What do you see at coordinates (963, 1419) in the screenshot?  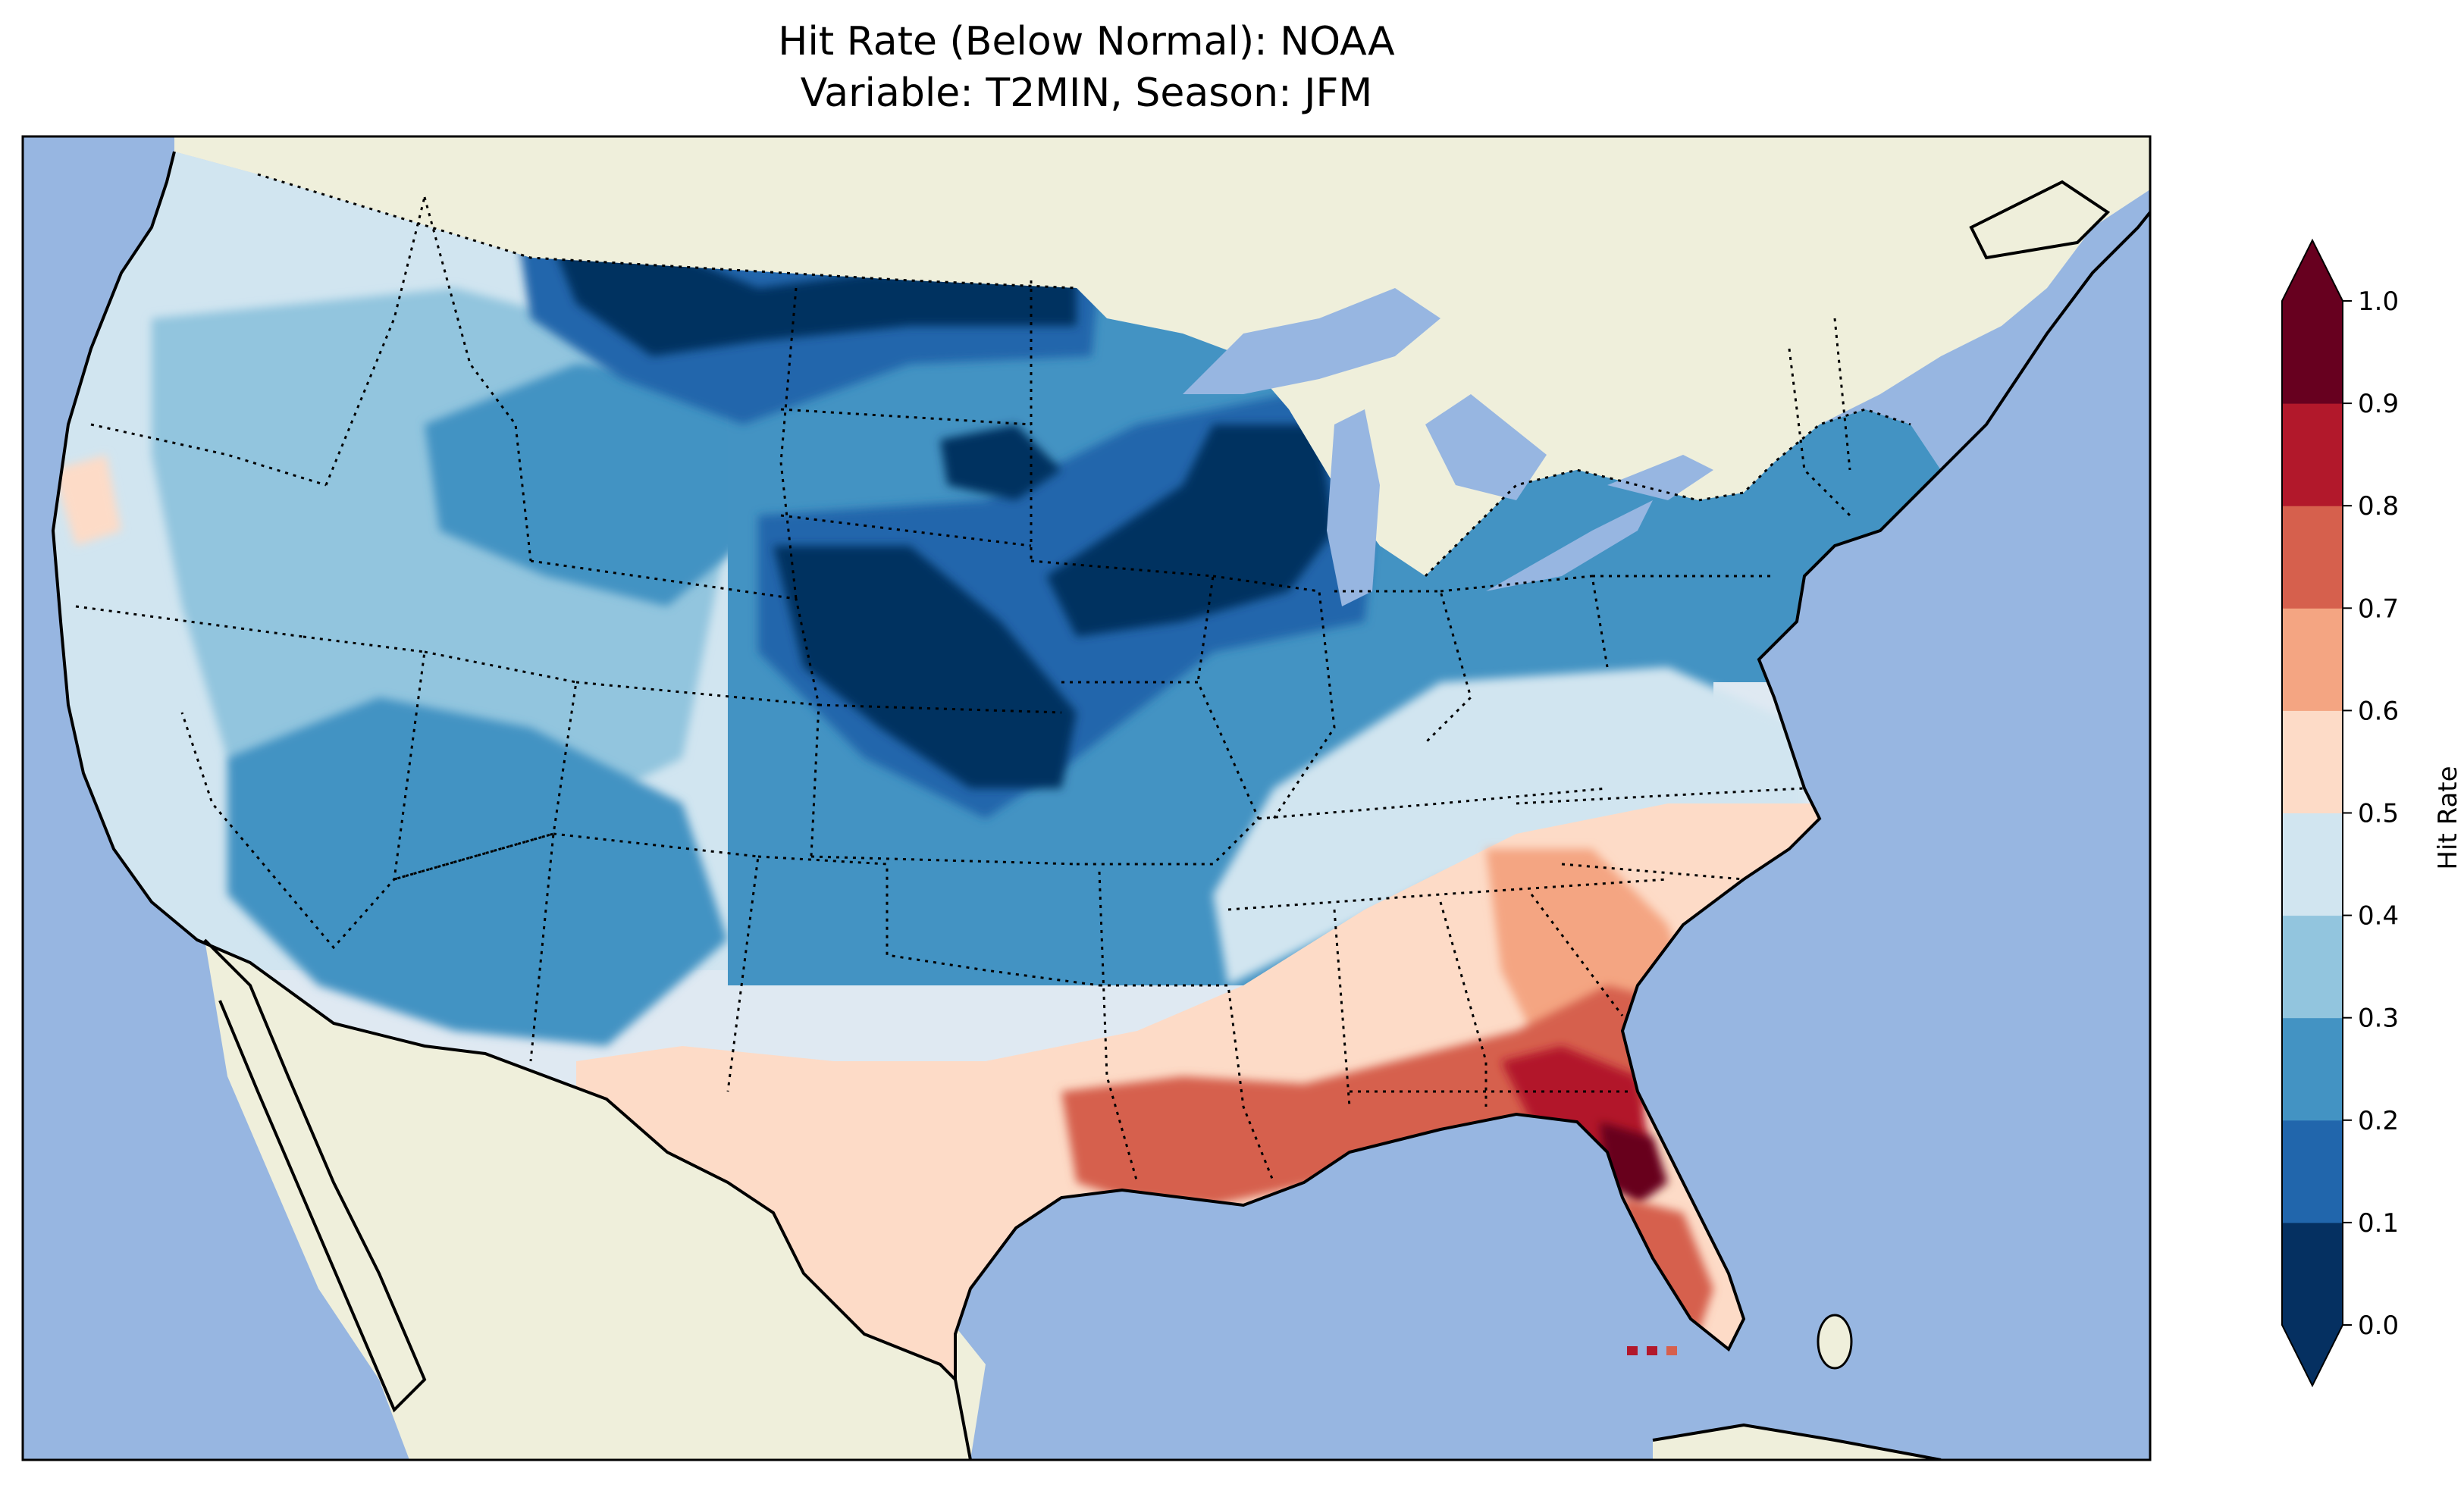 I see `mexico-coast` at bounding box center [963, 1419].